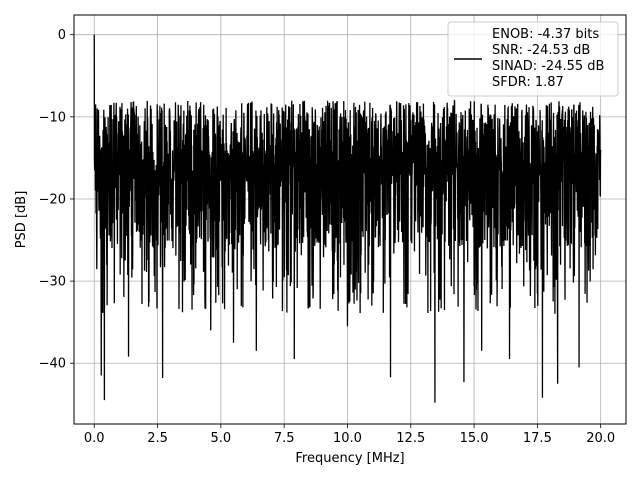  Describe the element at coordinates (221, 438) in the screenshot. I see `x-tick-label: 5.0` at that location.